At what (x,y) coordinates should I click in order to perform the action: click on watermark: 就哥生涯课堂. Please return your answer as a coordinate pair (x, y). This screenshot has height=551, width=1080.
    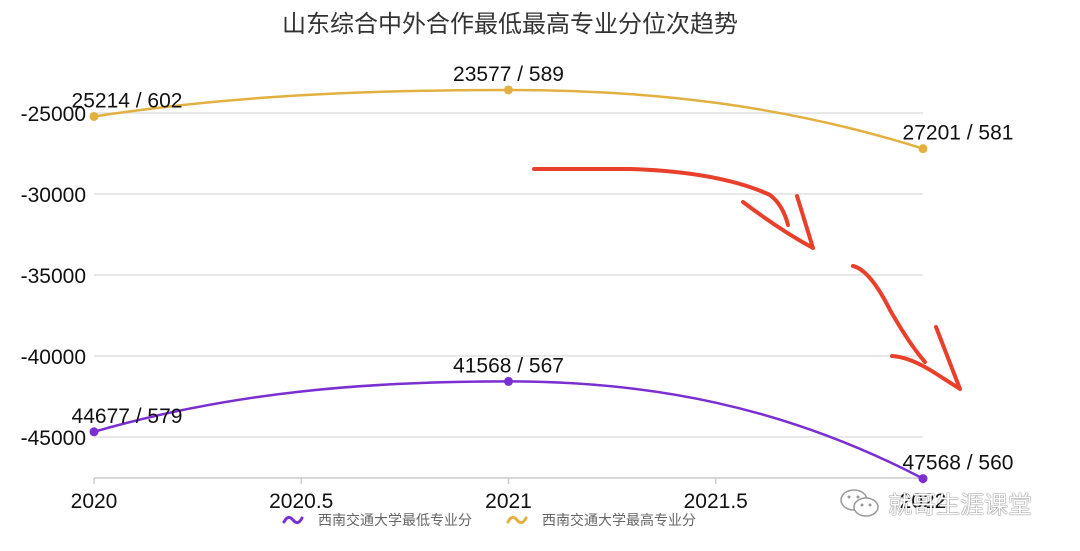
    Looking at the image, I should click on (935, 502).